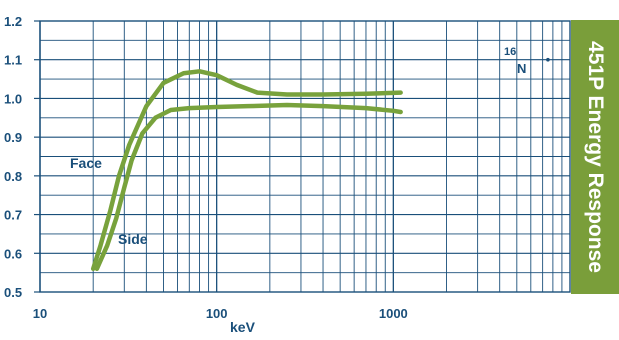  What do you see at coordinates (13, 215) in the screenshot?
I see `y-tick-label: 0.7` at bounding box center [13, 215].